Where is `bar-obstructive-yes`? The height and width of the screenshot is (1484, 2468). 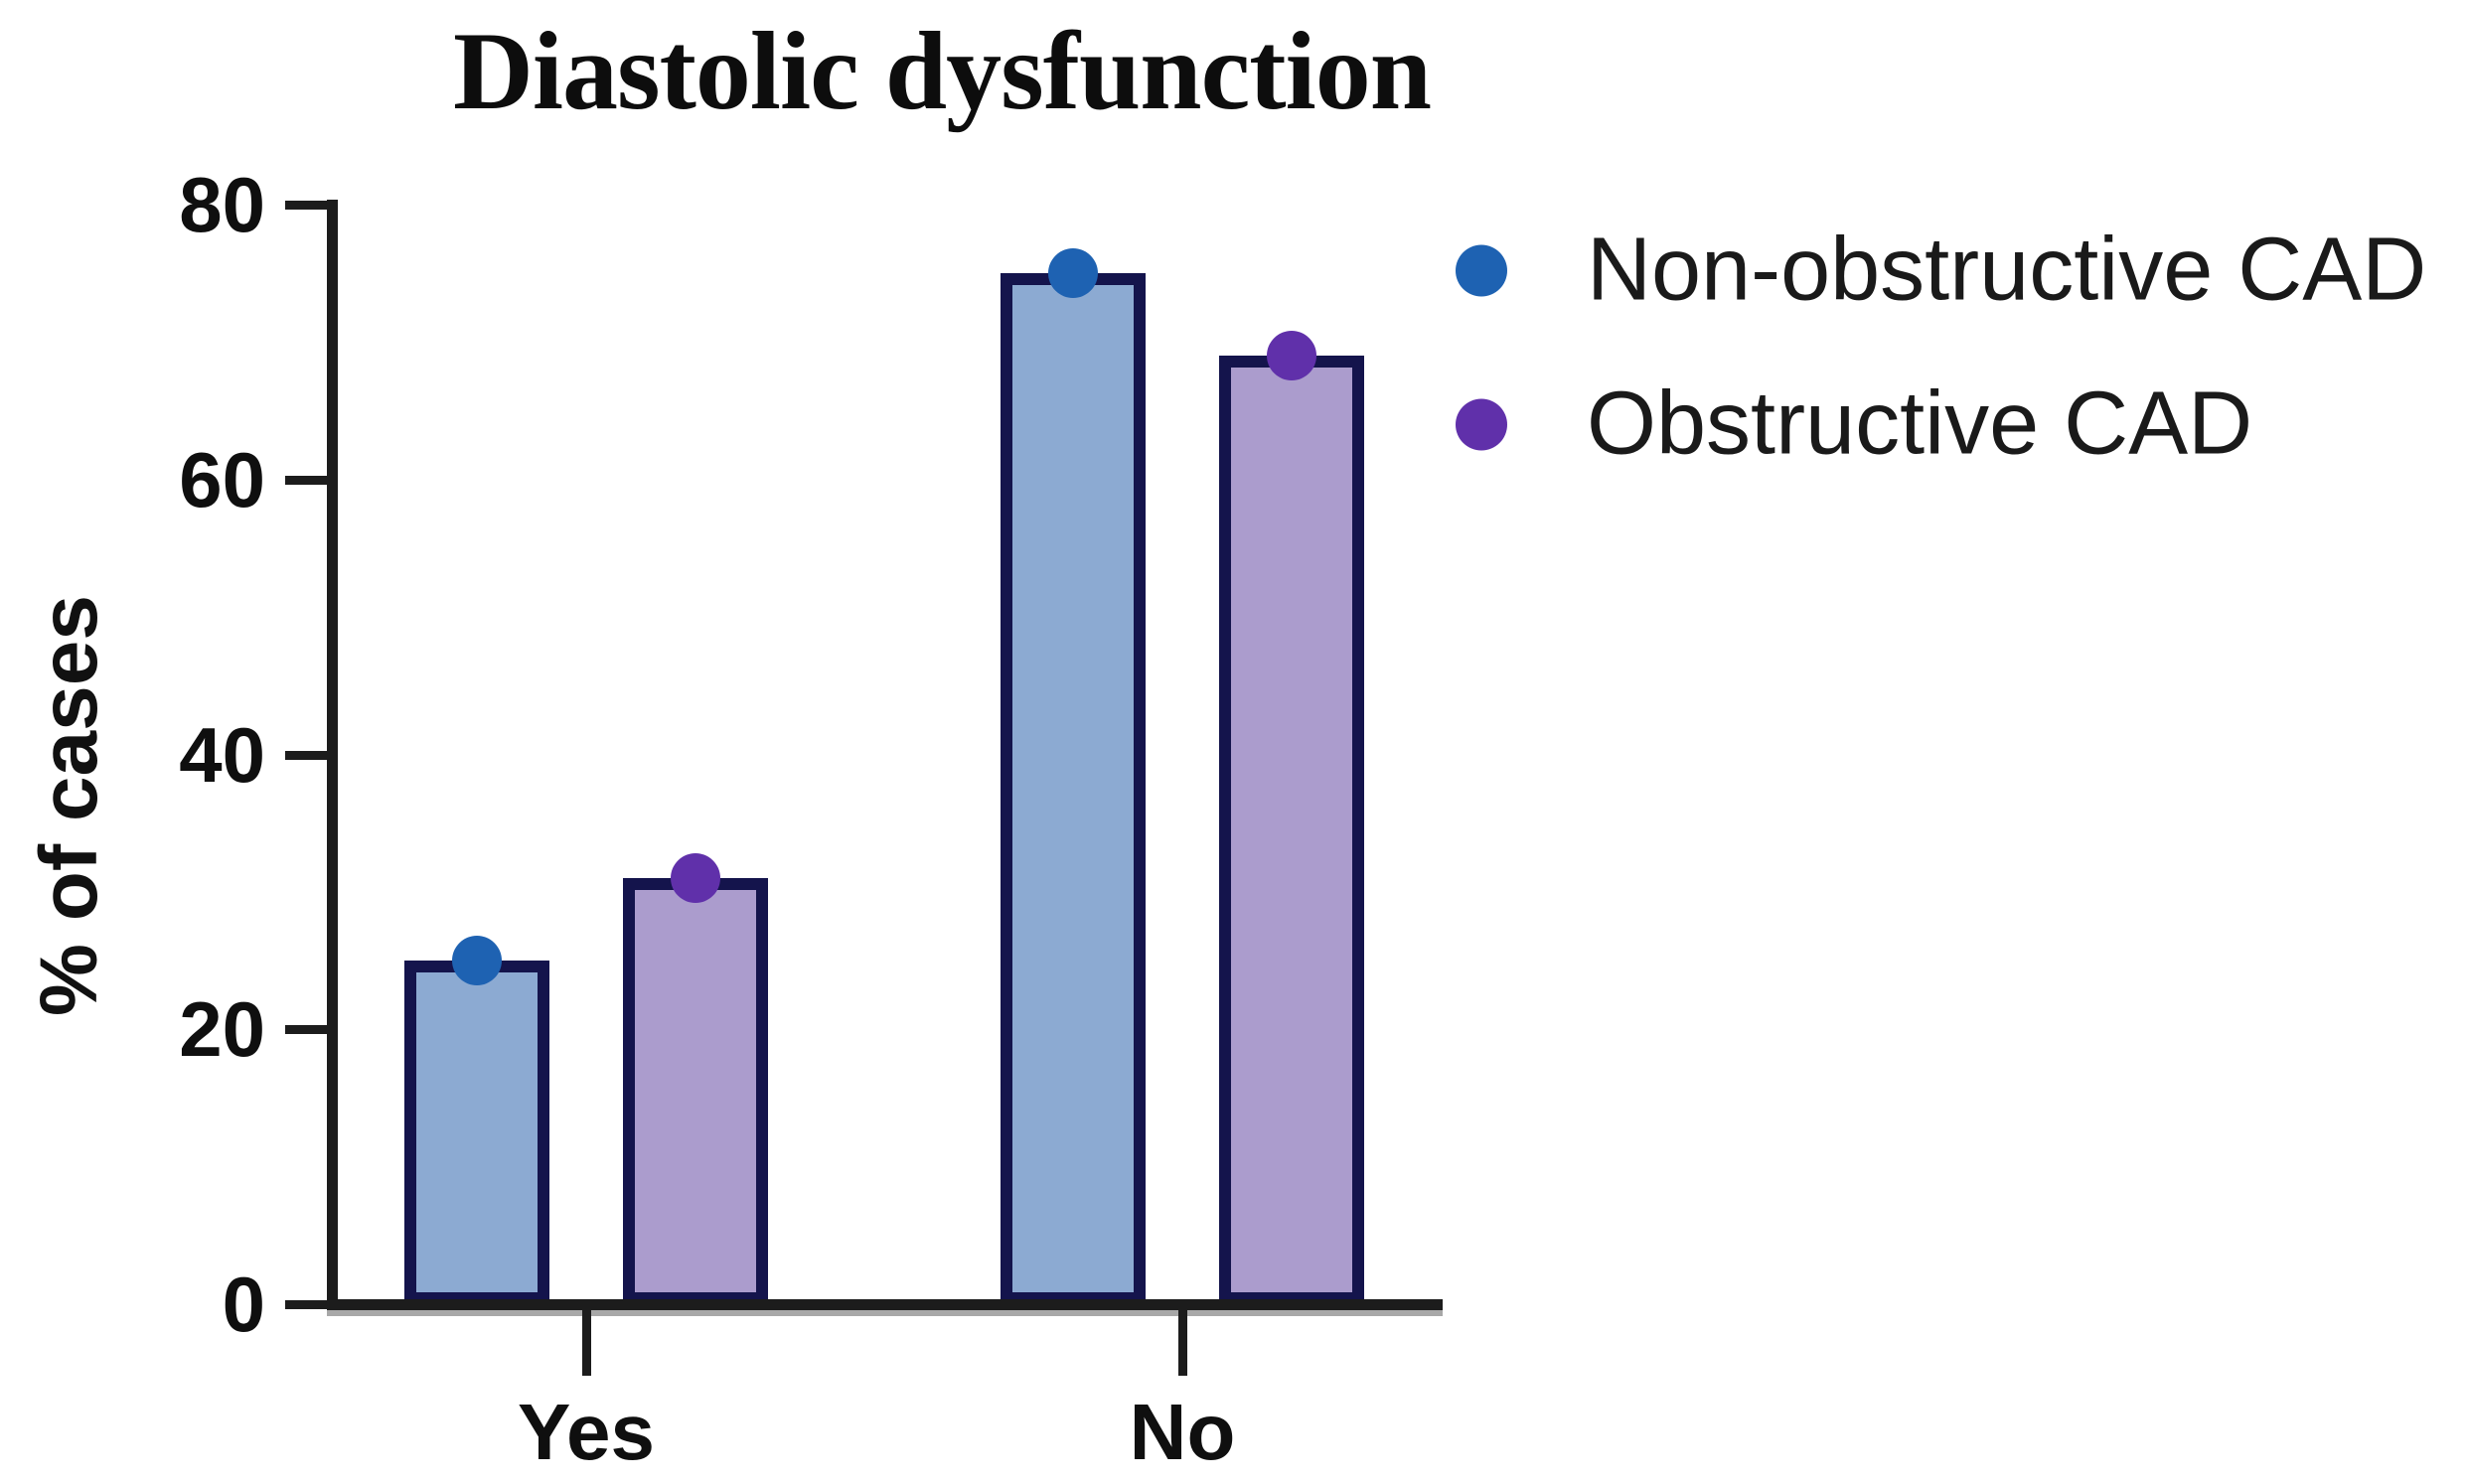
bar-obstructive-yes is located at coordinates (696, 1091).